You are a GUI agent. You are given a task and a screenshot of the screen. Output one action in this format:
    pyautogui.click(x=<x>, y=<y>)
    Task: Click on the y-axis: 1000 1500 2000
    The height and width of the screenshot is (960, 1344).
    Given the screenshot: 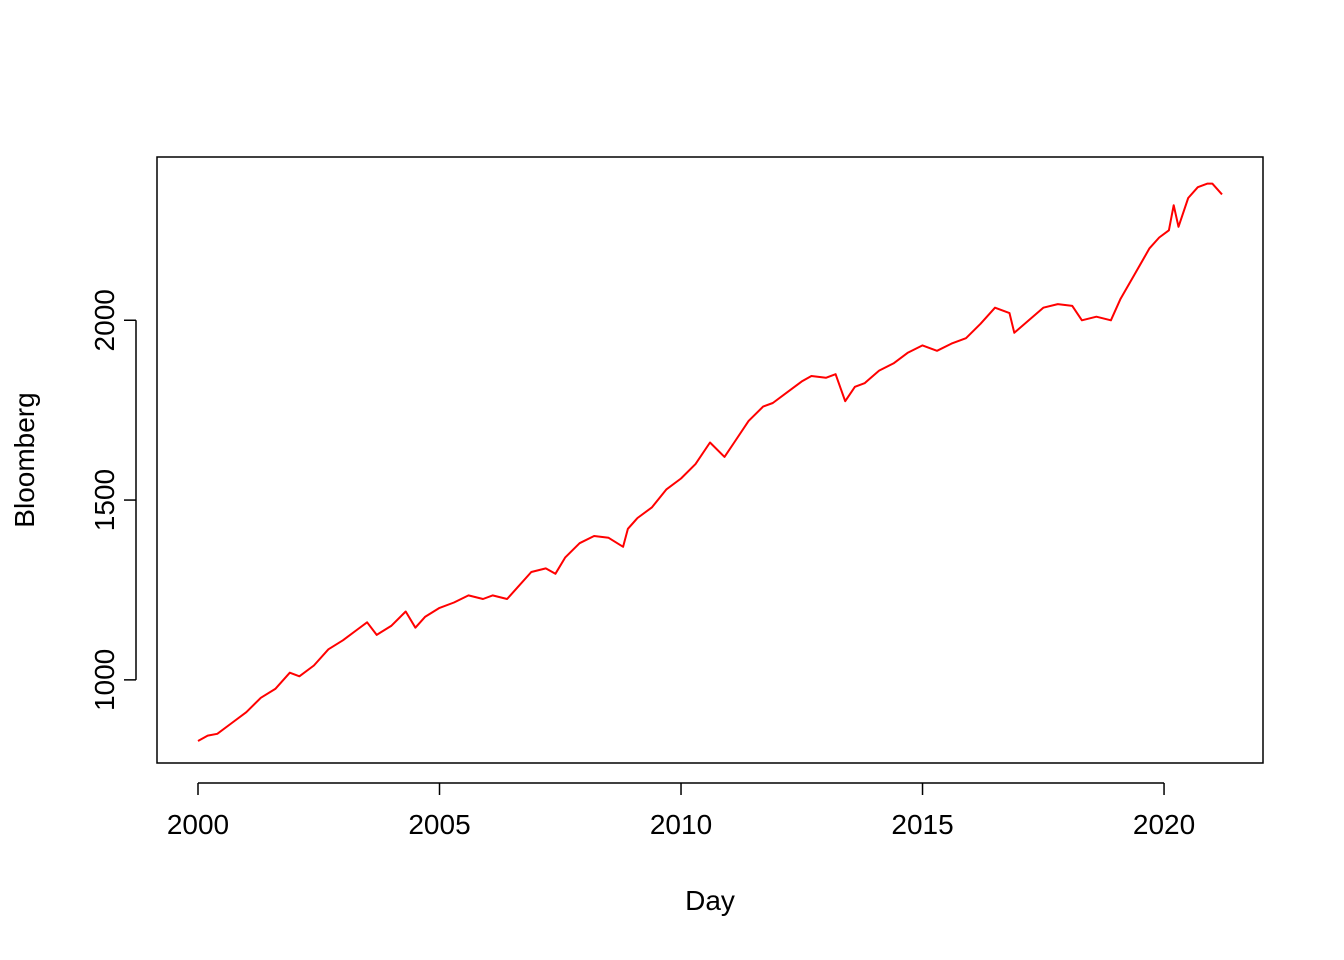 What is the action you would take?
    pyautogui.click(x=113, y=500)
    